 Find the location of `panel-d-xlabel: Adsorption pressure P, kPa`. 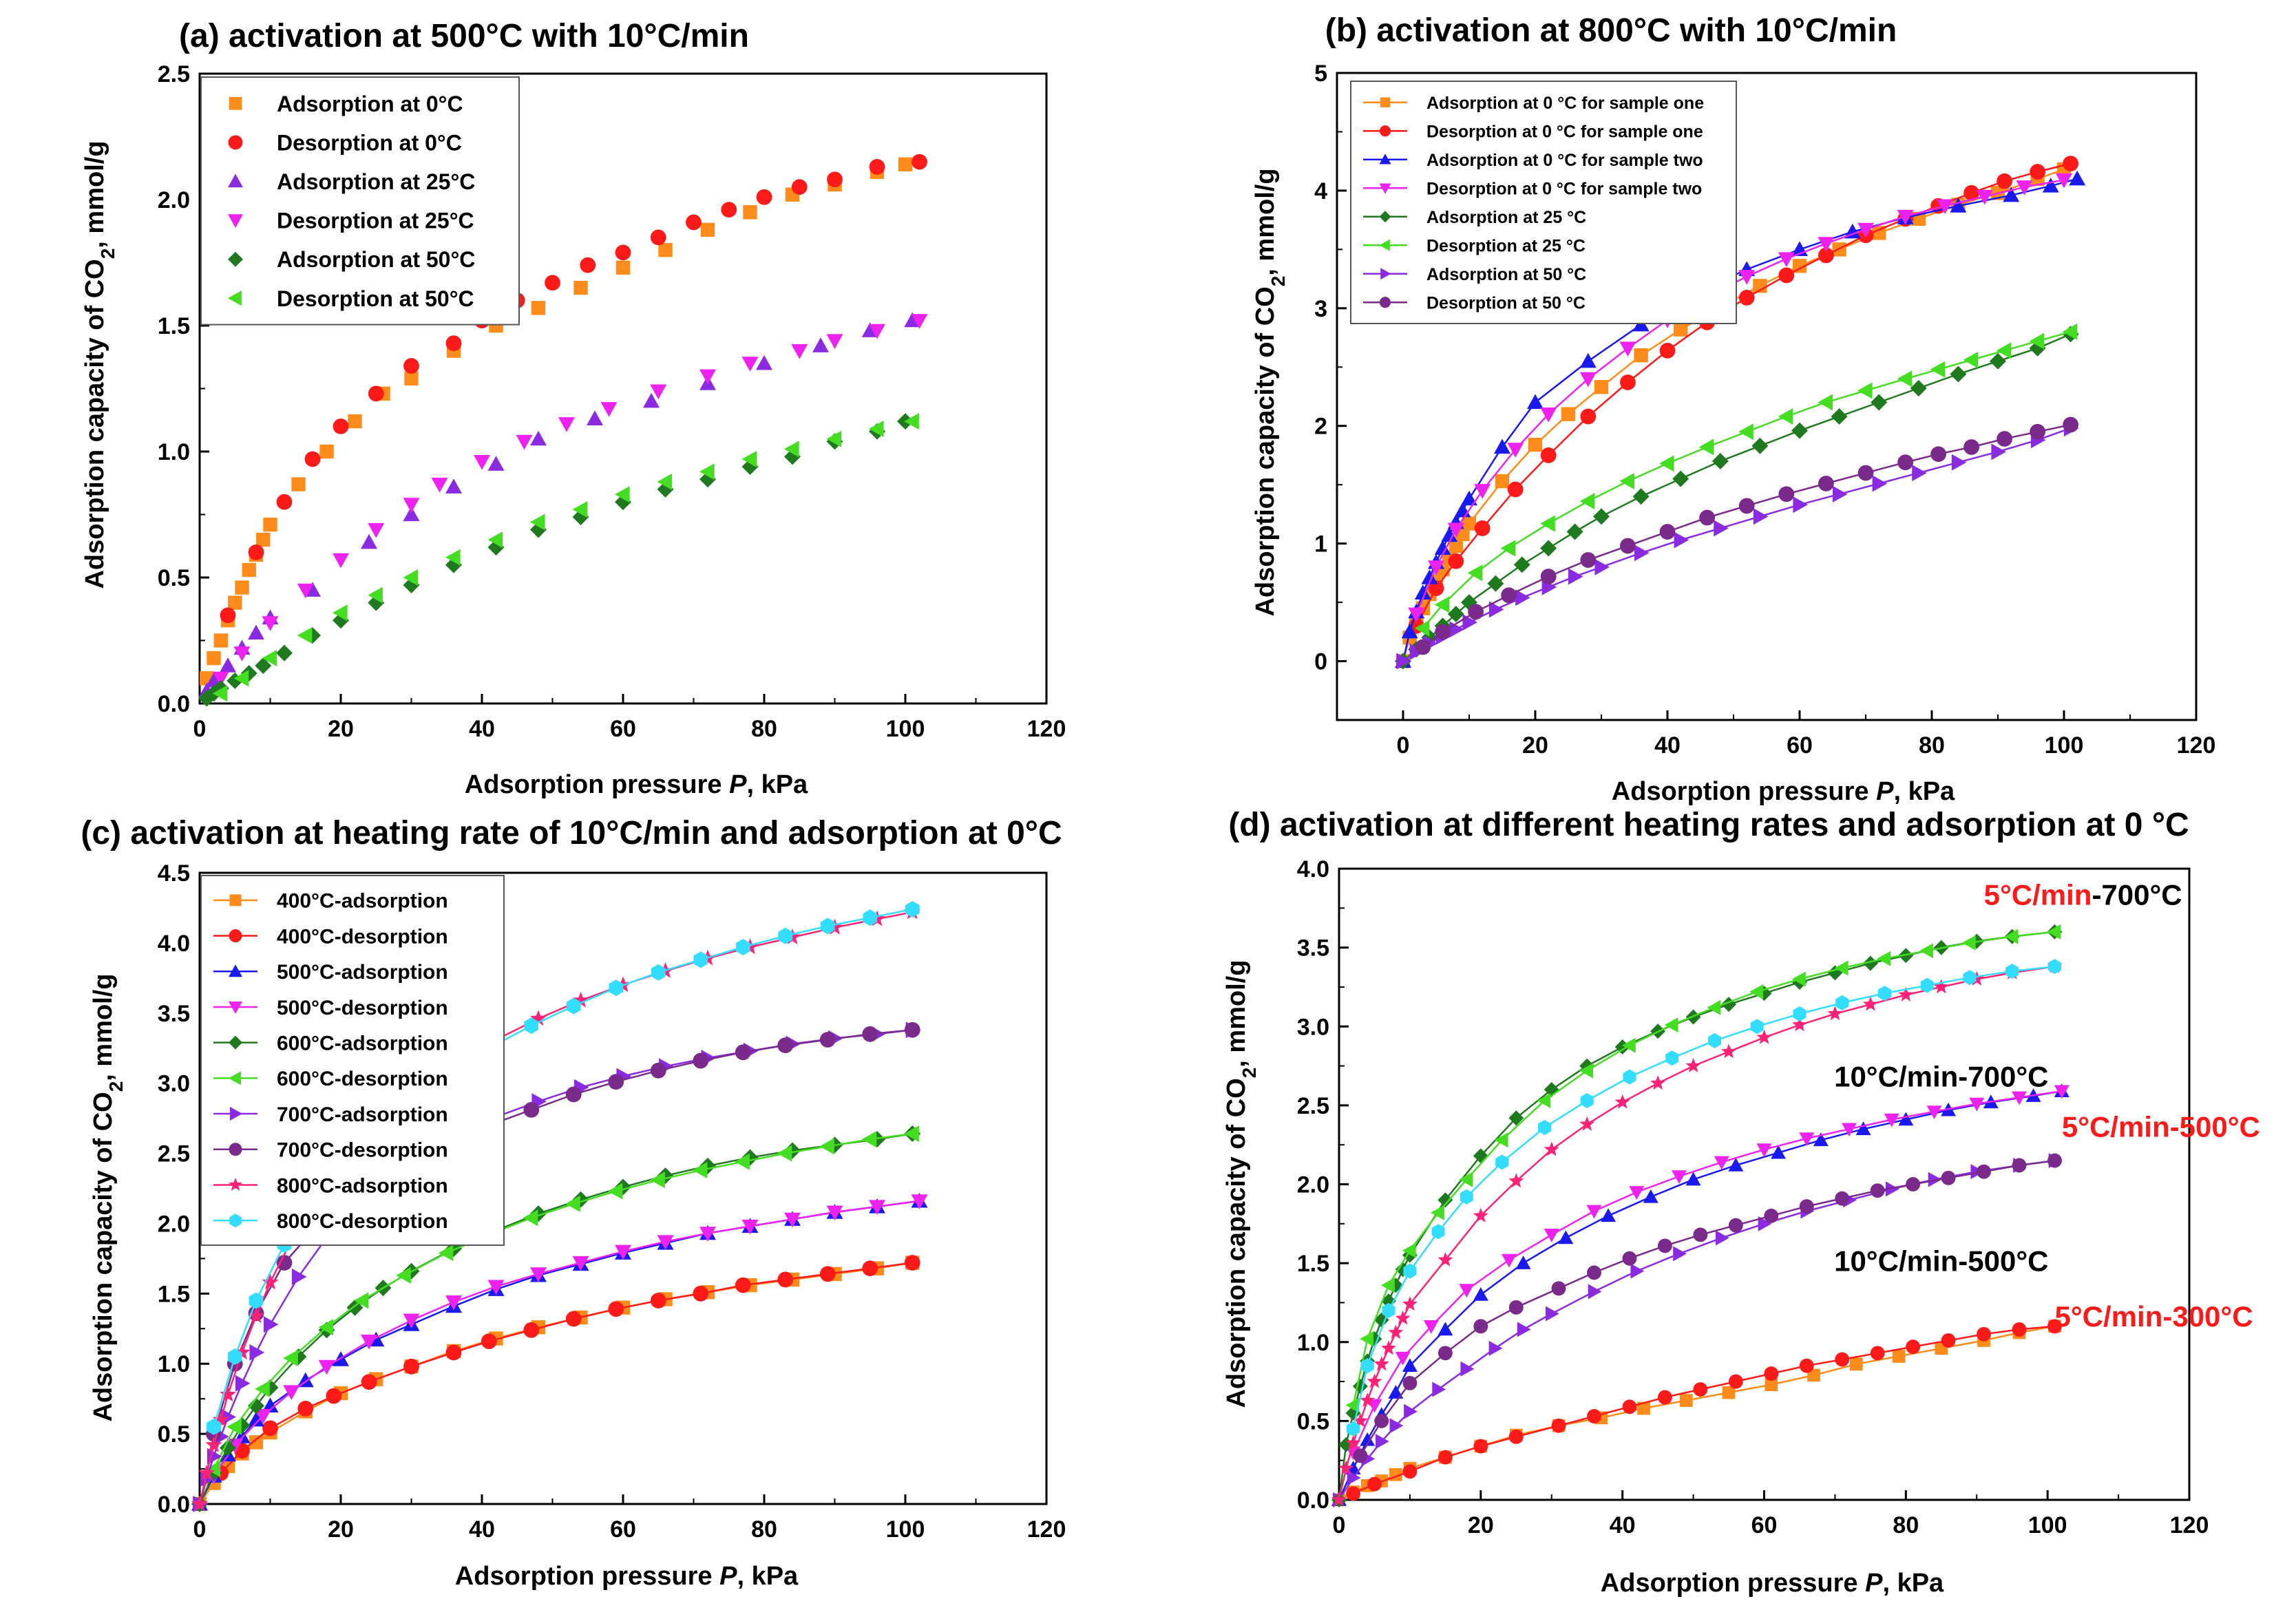

panel-d-xlabel: Adsorption pressure P, kPa is located at coordinates (1772, 1583).